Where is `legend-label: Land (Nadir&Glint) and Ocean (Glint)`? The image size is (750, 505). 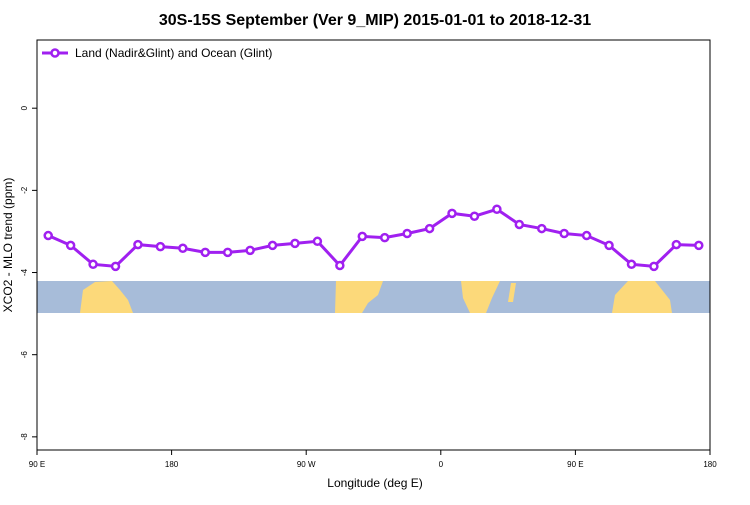 legend-label: Land (Nadir&Glint) and Ocean (Glint) is located at coordinates (173, 53).